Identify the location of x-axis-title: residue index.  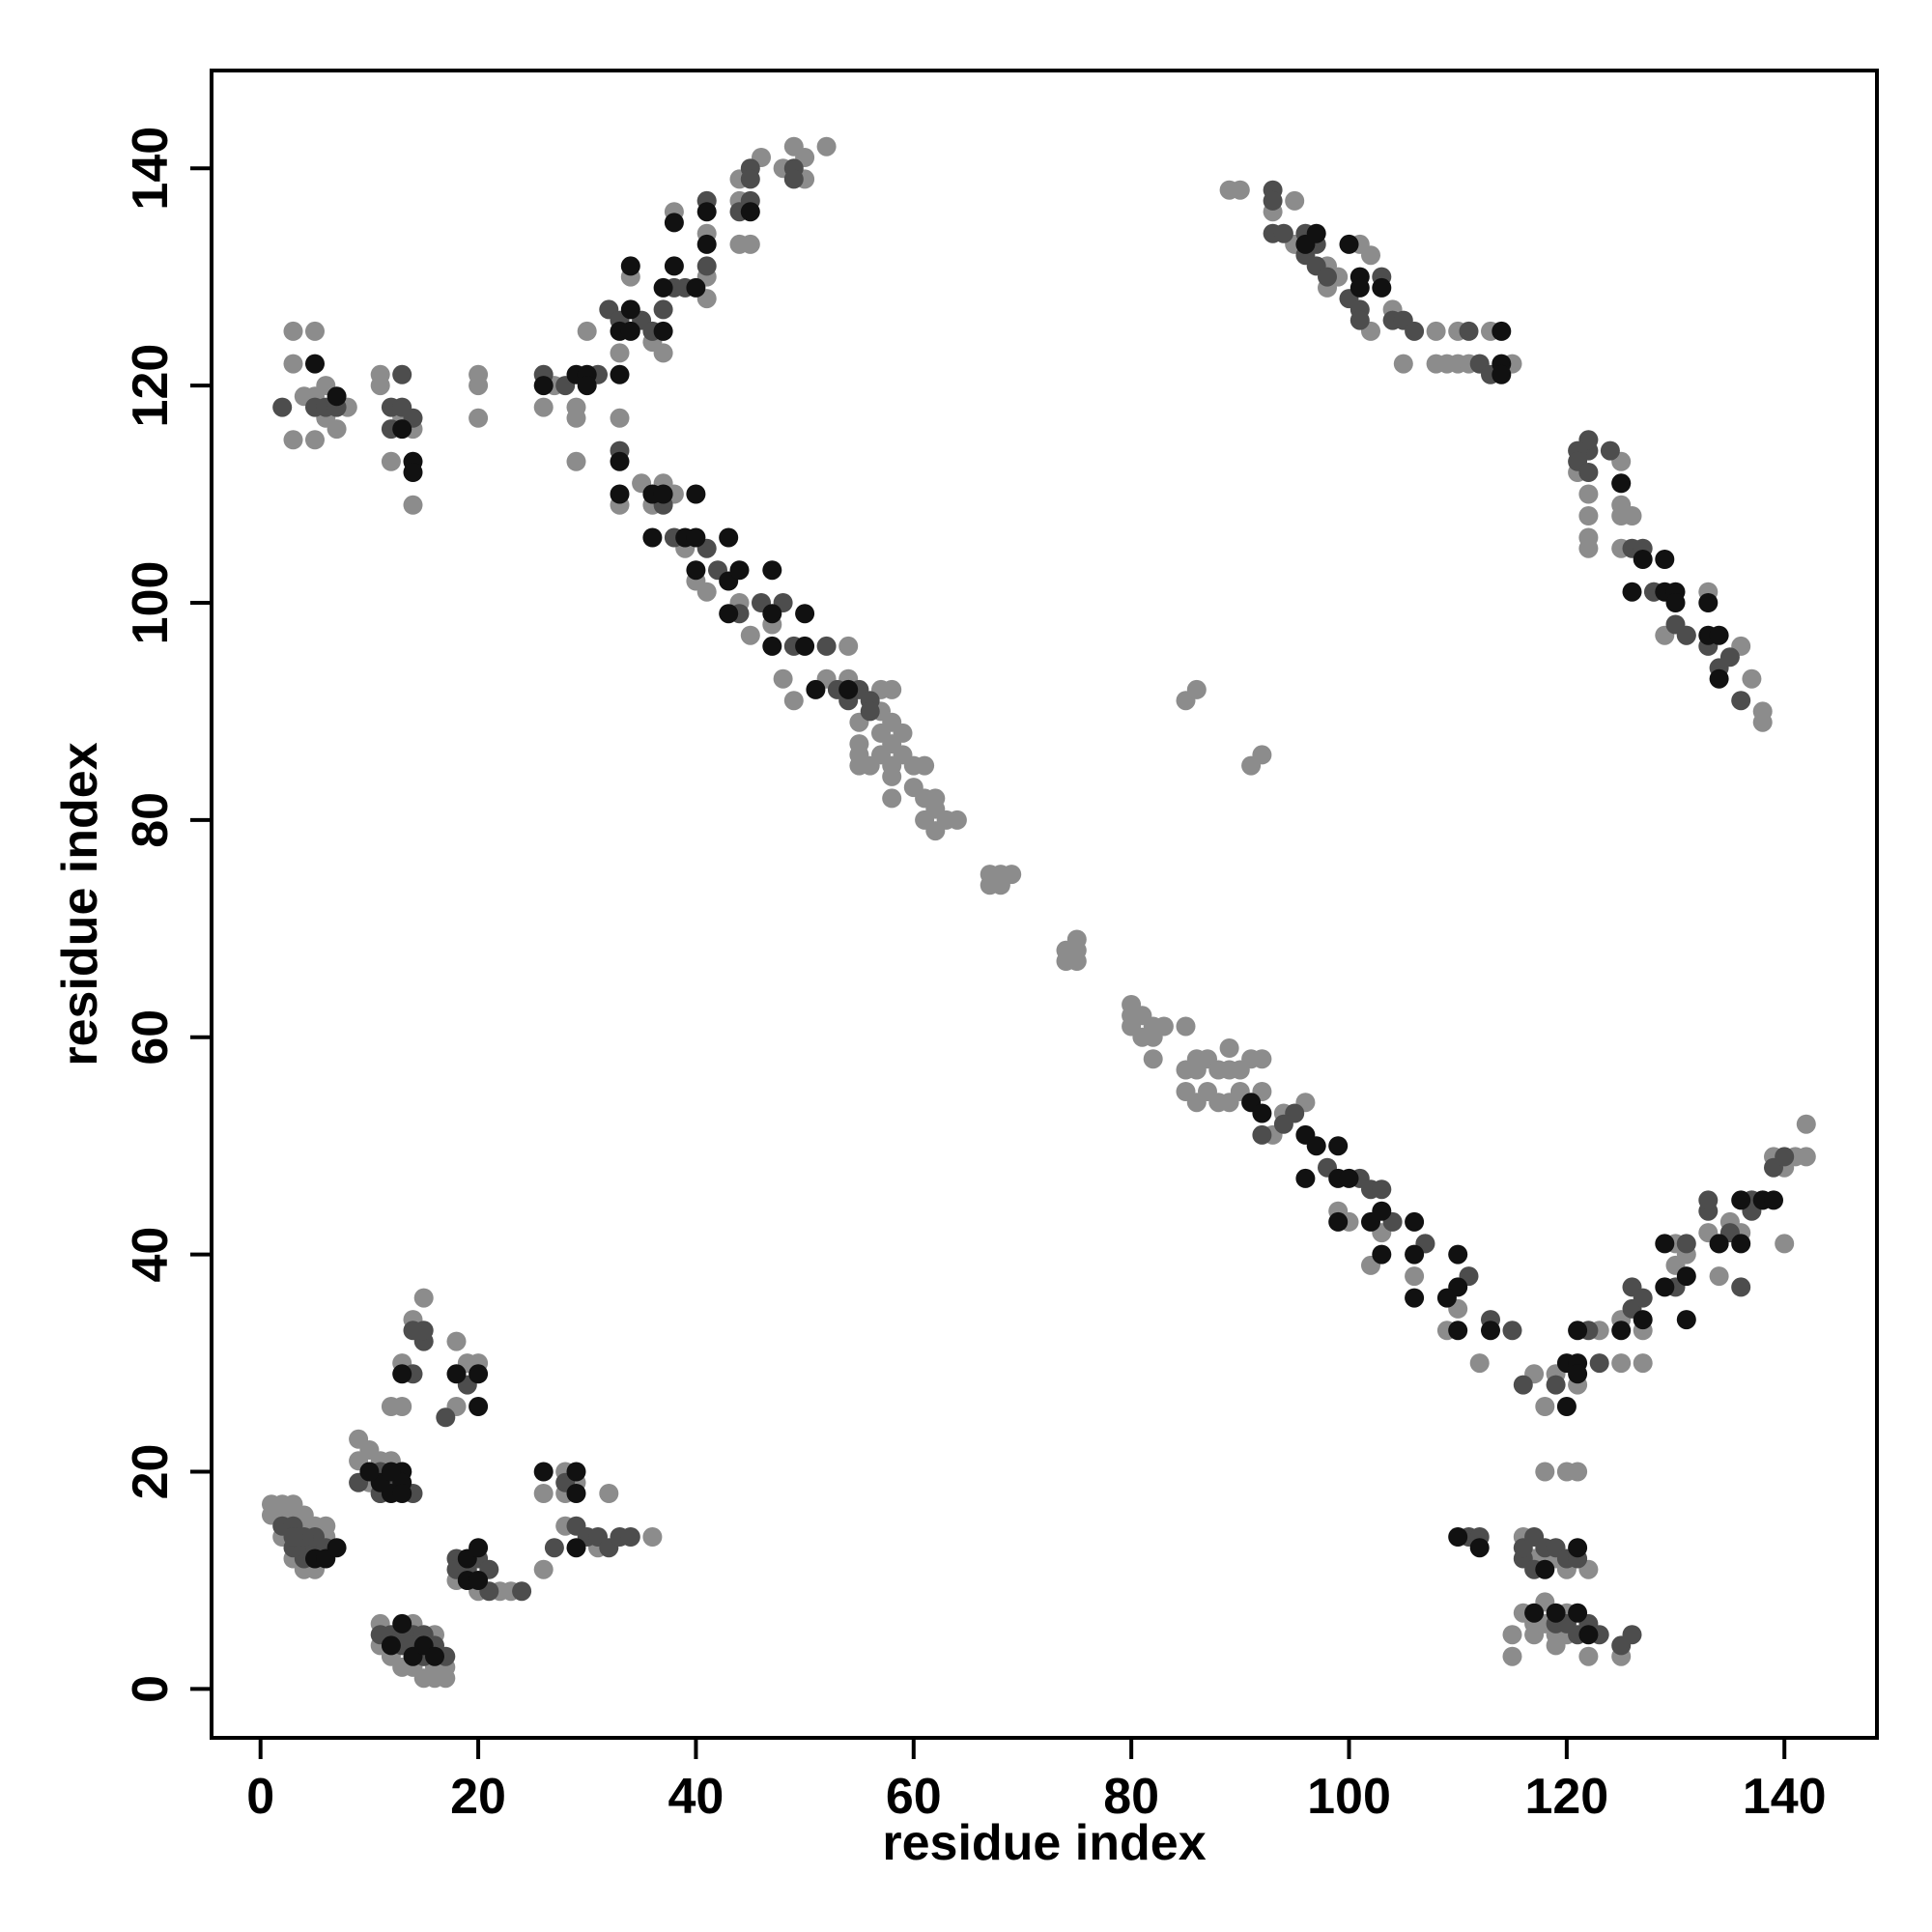
(1044, 1843).